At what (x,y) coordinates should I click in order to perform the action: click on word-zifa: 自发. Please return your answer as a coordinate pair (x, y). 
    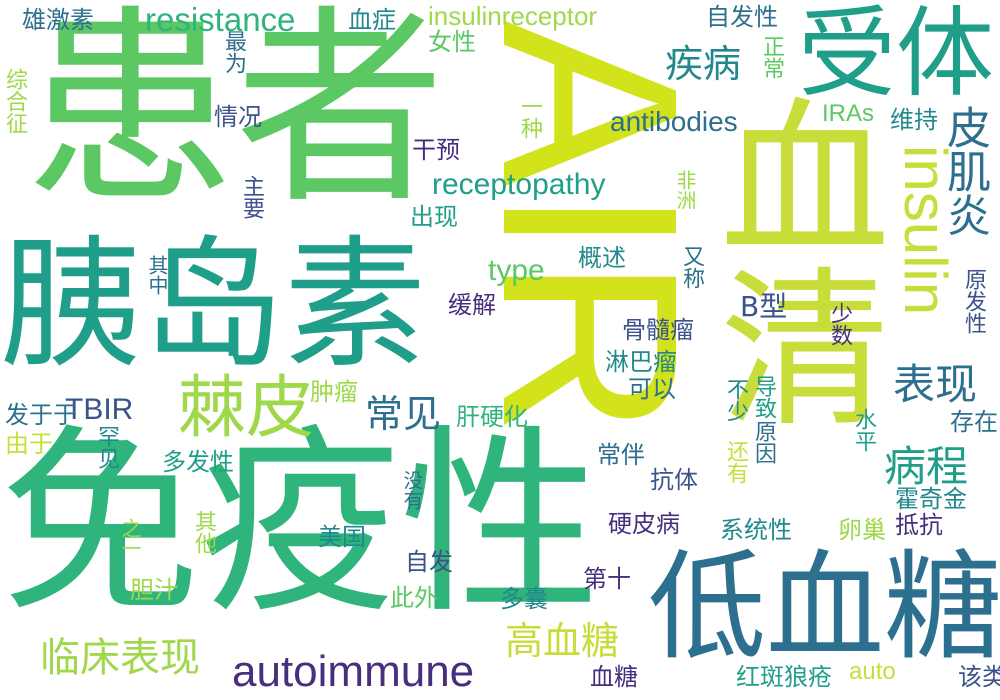
    Looking at the image, I should click on (429, 562).